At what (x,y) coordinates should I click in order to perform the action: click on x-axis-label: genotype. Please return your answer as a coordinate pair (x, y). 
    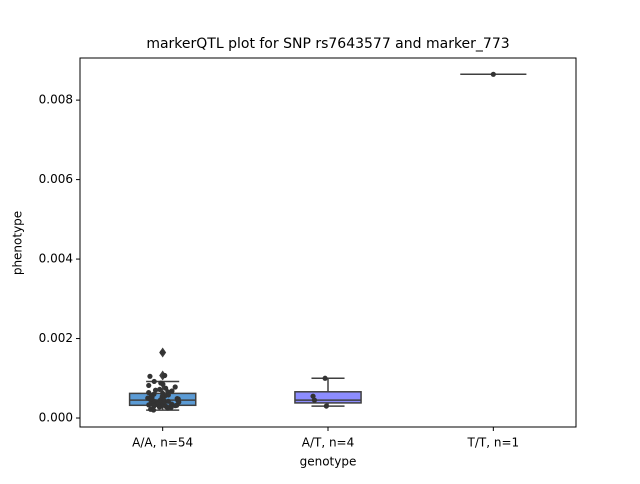
    Looking at the image, I should click on (328, 462).